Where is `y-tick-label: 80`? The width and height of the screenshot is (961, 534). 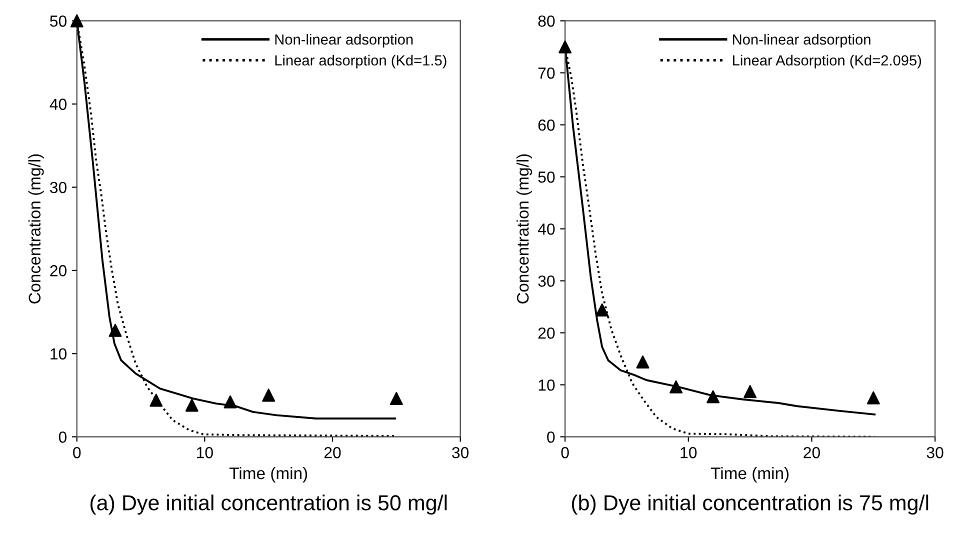
y-tick-label: 80 is located at coordinates (546, 21).